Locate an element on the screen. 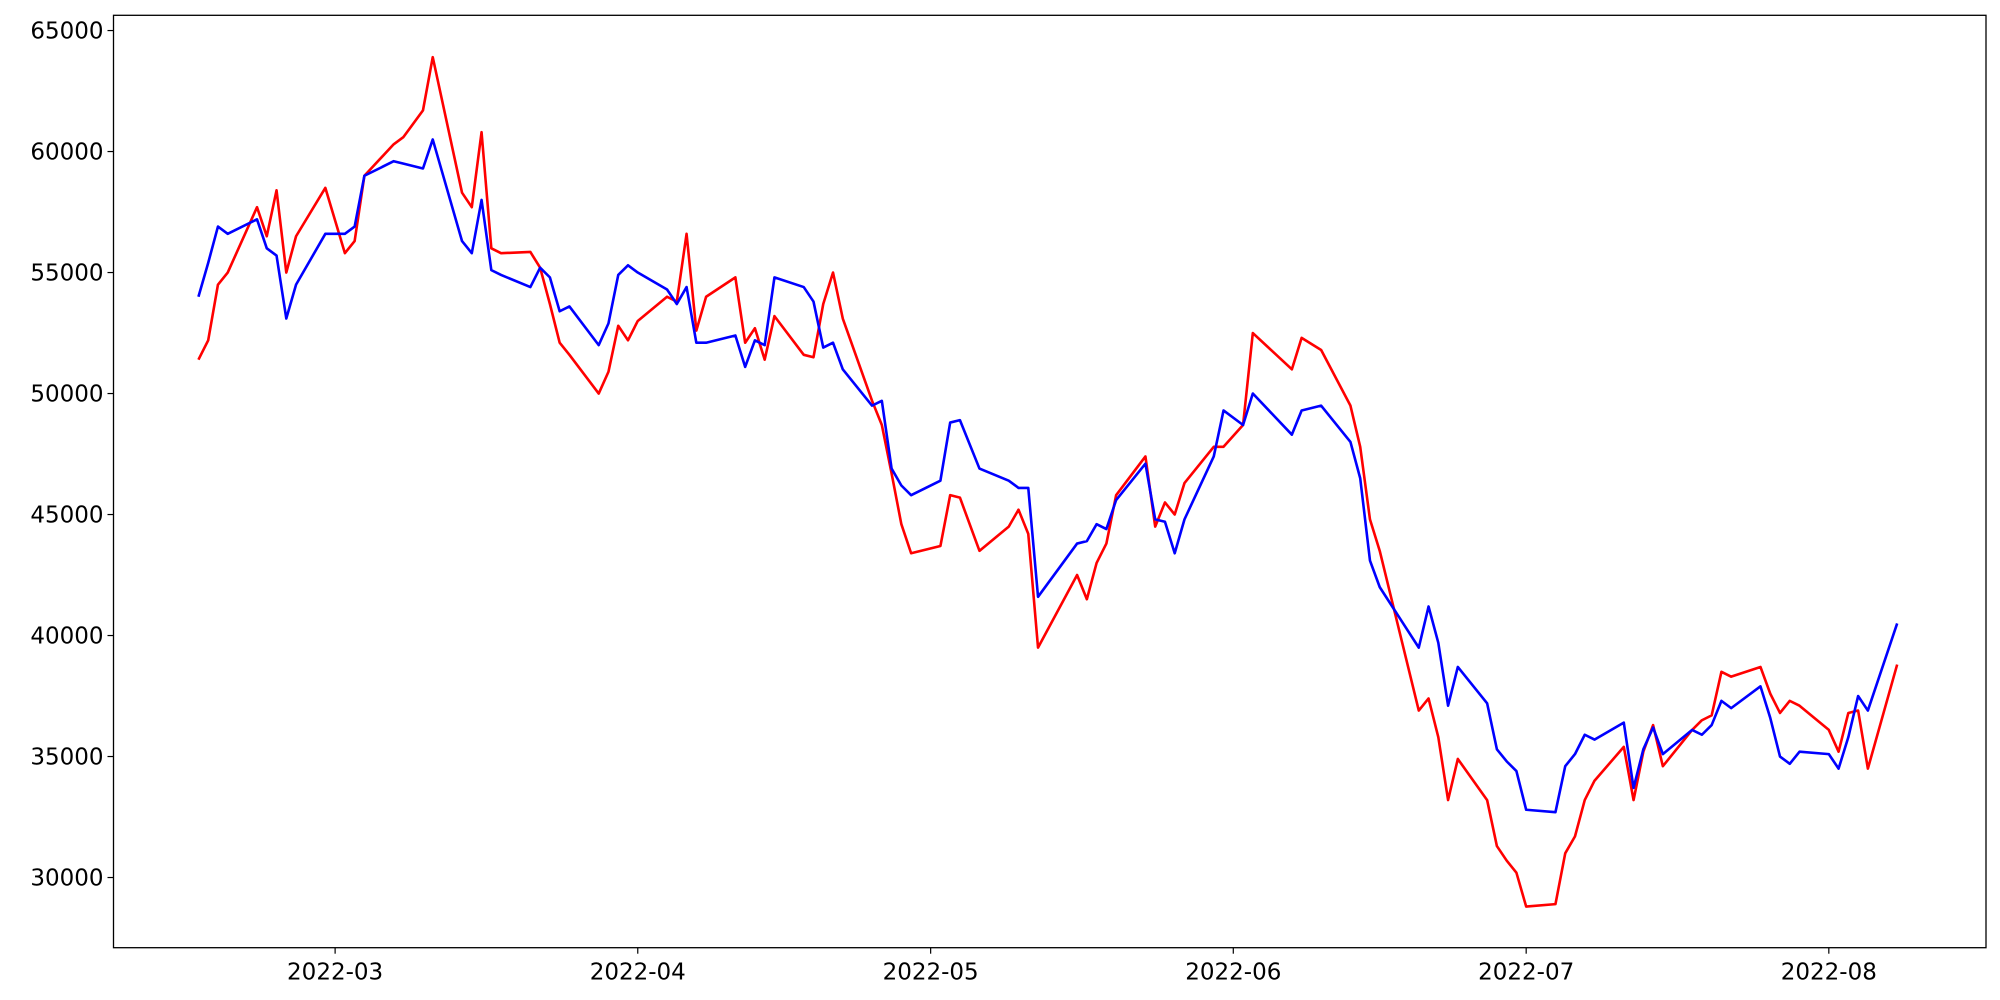 Image resolution: width=2000 pixels, height=1000 pixels. x-tick-label: 2022-08 is located at coordinates (1829, 973).